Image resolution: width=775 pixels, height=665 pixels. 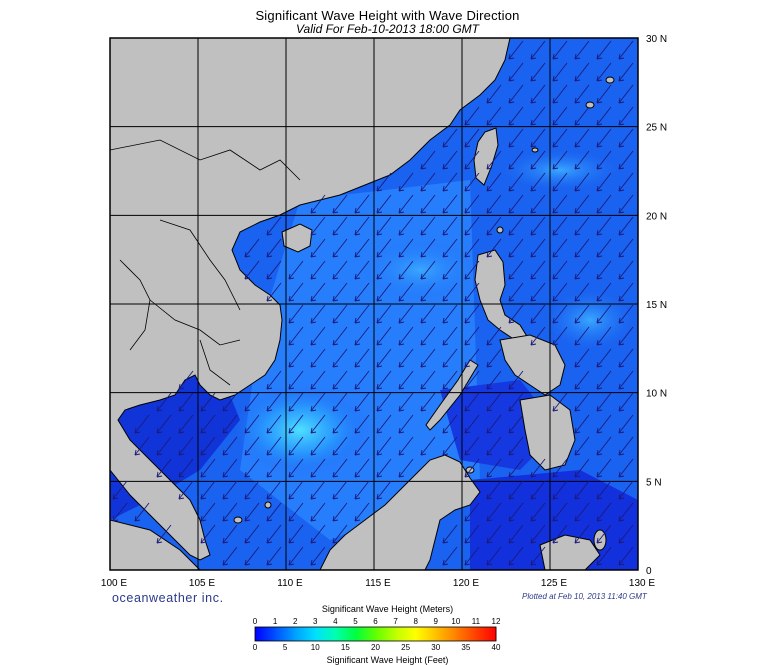 I want to click on colorbar-meter-tick: 10, so click(x=455, y=621).